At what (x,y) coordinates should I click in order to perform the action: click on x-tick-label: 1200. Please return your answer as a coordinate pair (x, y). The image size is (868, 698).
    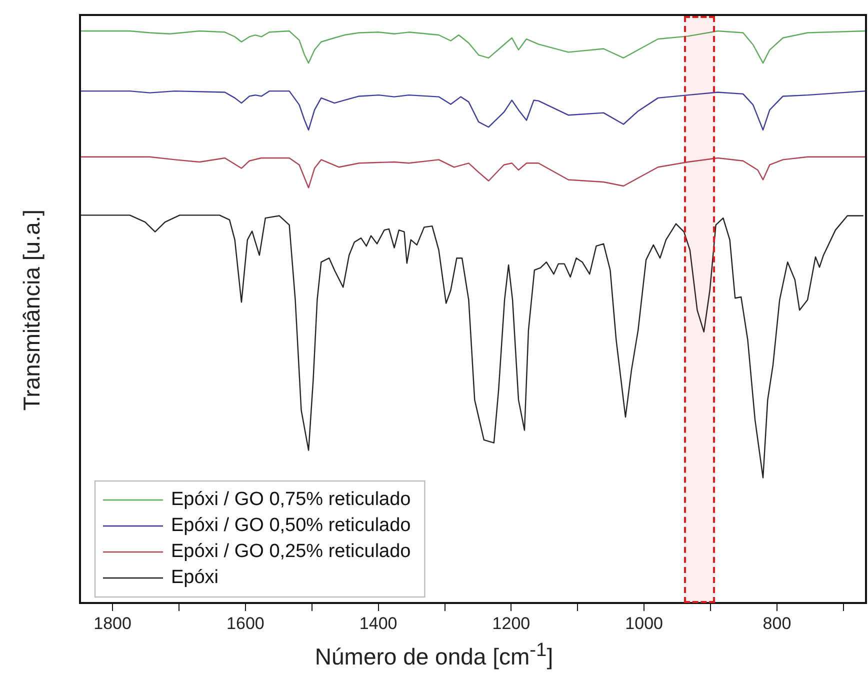
    Looking at the image, I should click on (511, 623).